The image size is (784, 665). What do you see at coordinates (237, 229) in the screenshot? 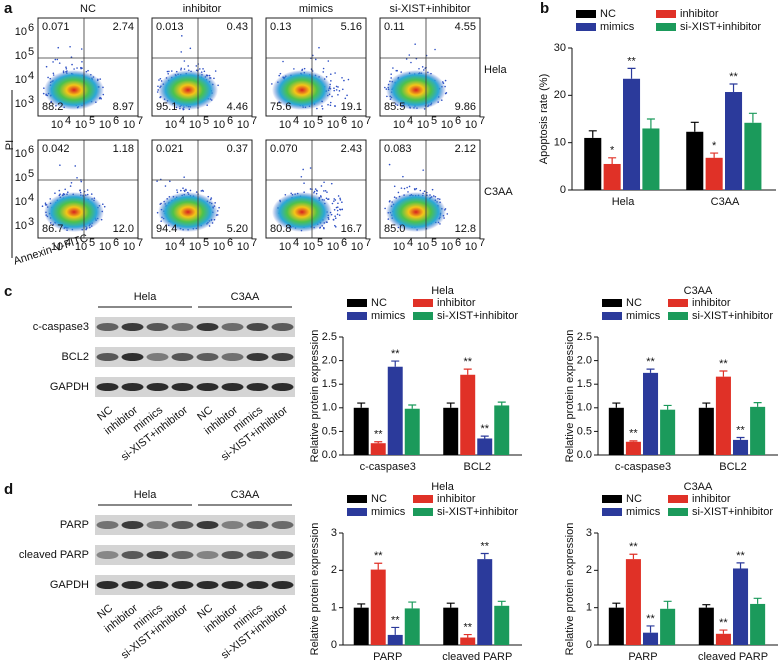
I see `quadrant-value: 5.20` at bounding box center [237, 229].